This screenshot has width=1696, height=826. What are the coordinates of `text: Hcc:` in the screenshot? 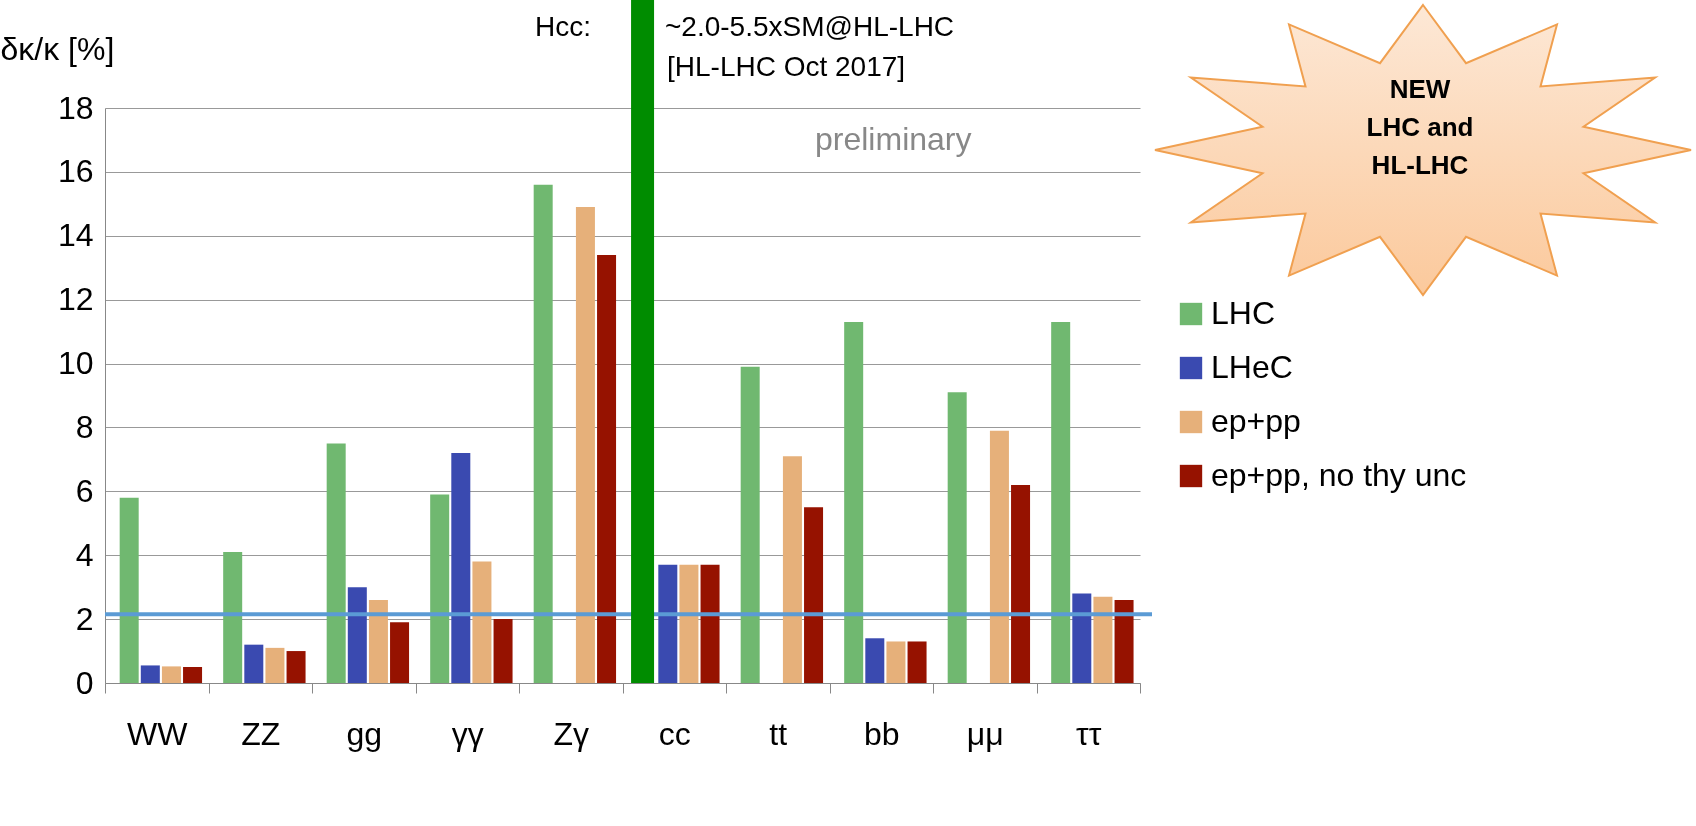 It's located at (563, 26).